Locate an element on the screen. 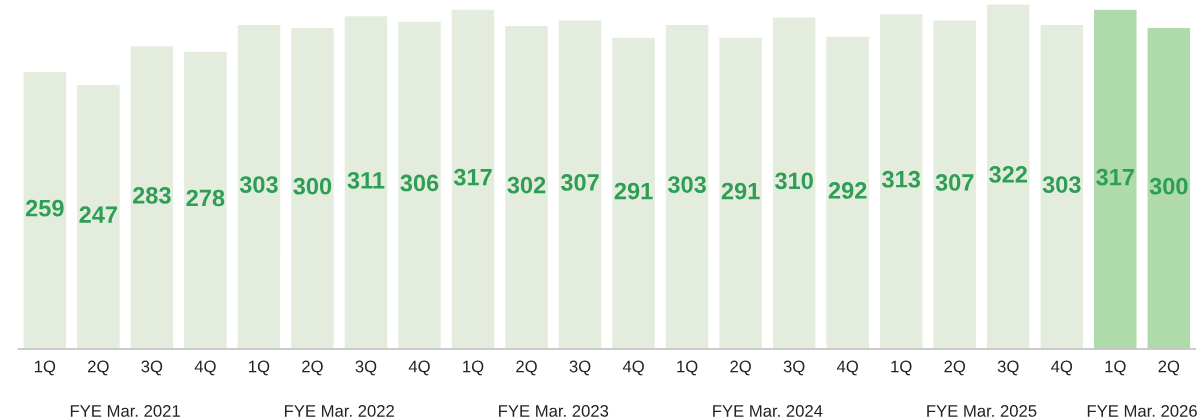 The image size is (1204, 418). data-label: 278 is located at coordinates (205, 198).